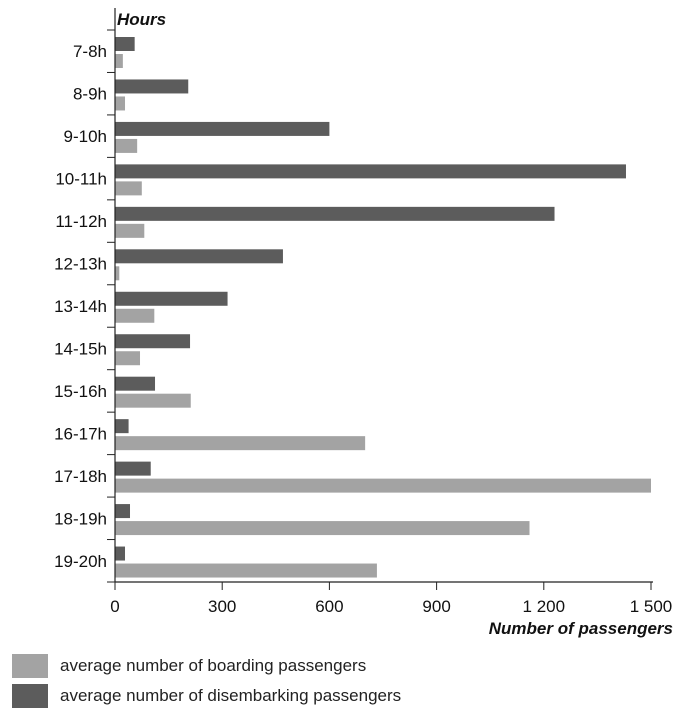  Describe the element at coordinates (114, 606) in the screenshot. I see `x-tick-label: 0` at that location.